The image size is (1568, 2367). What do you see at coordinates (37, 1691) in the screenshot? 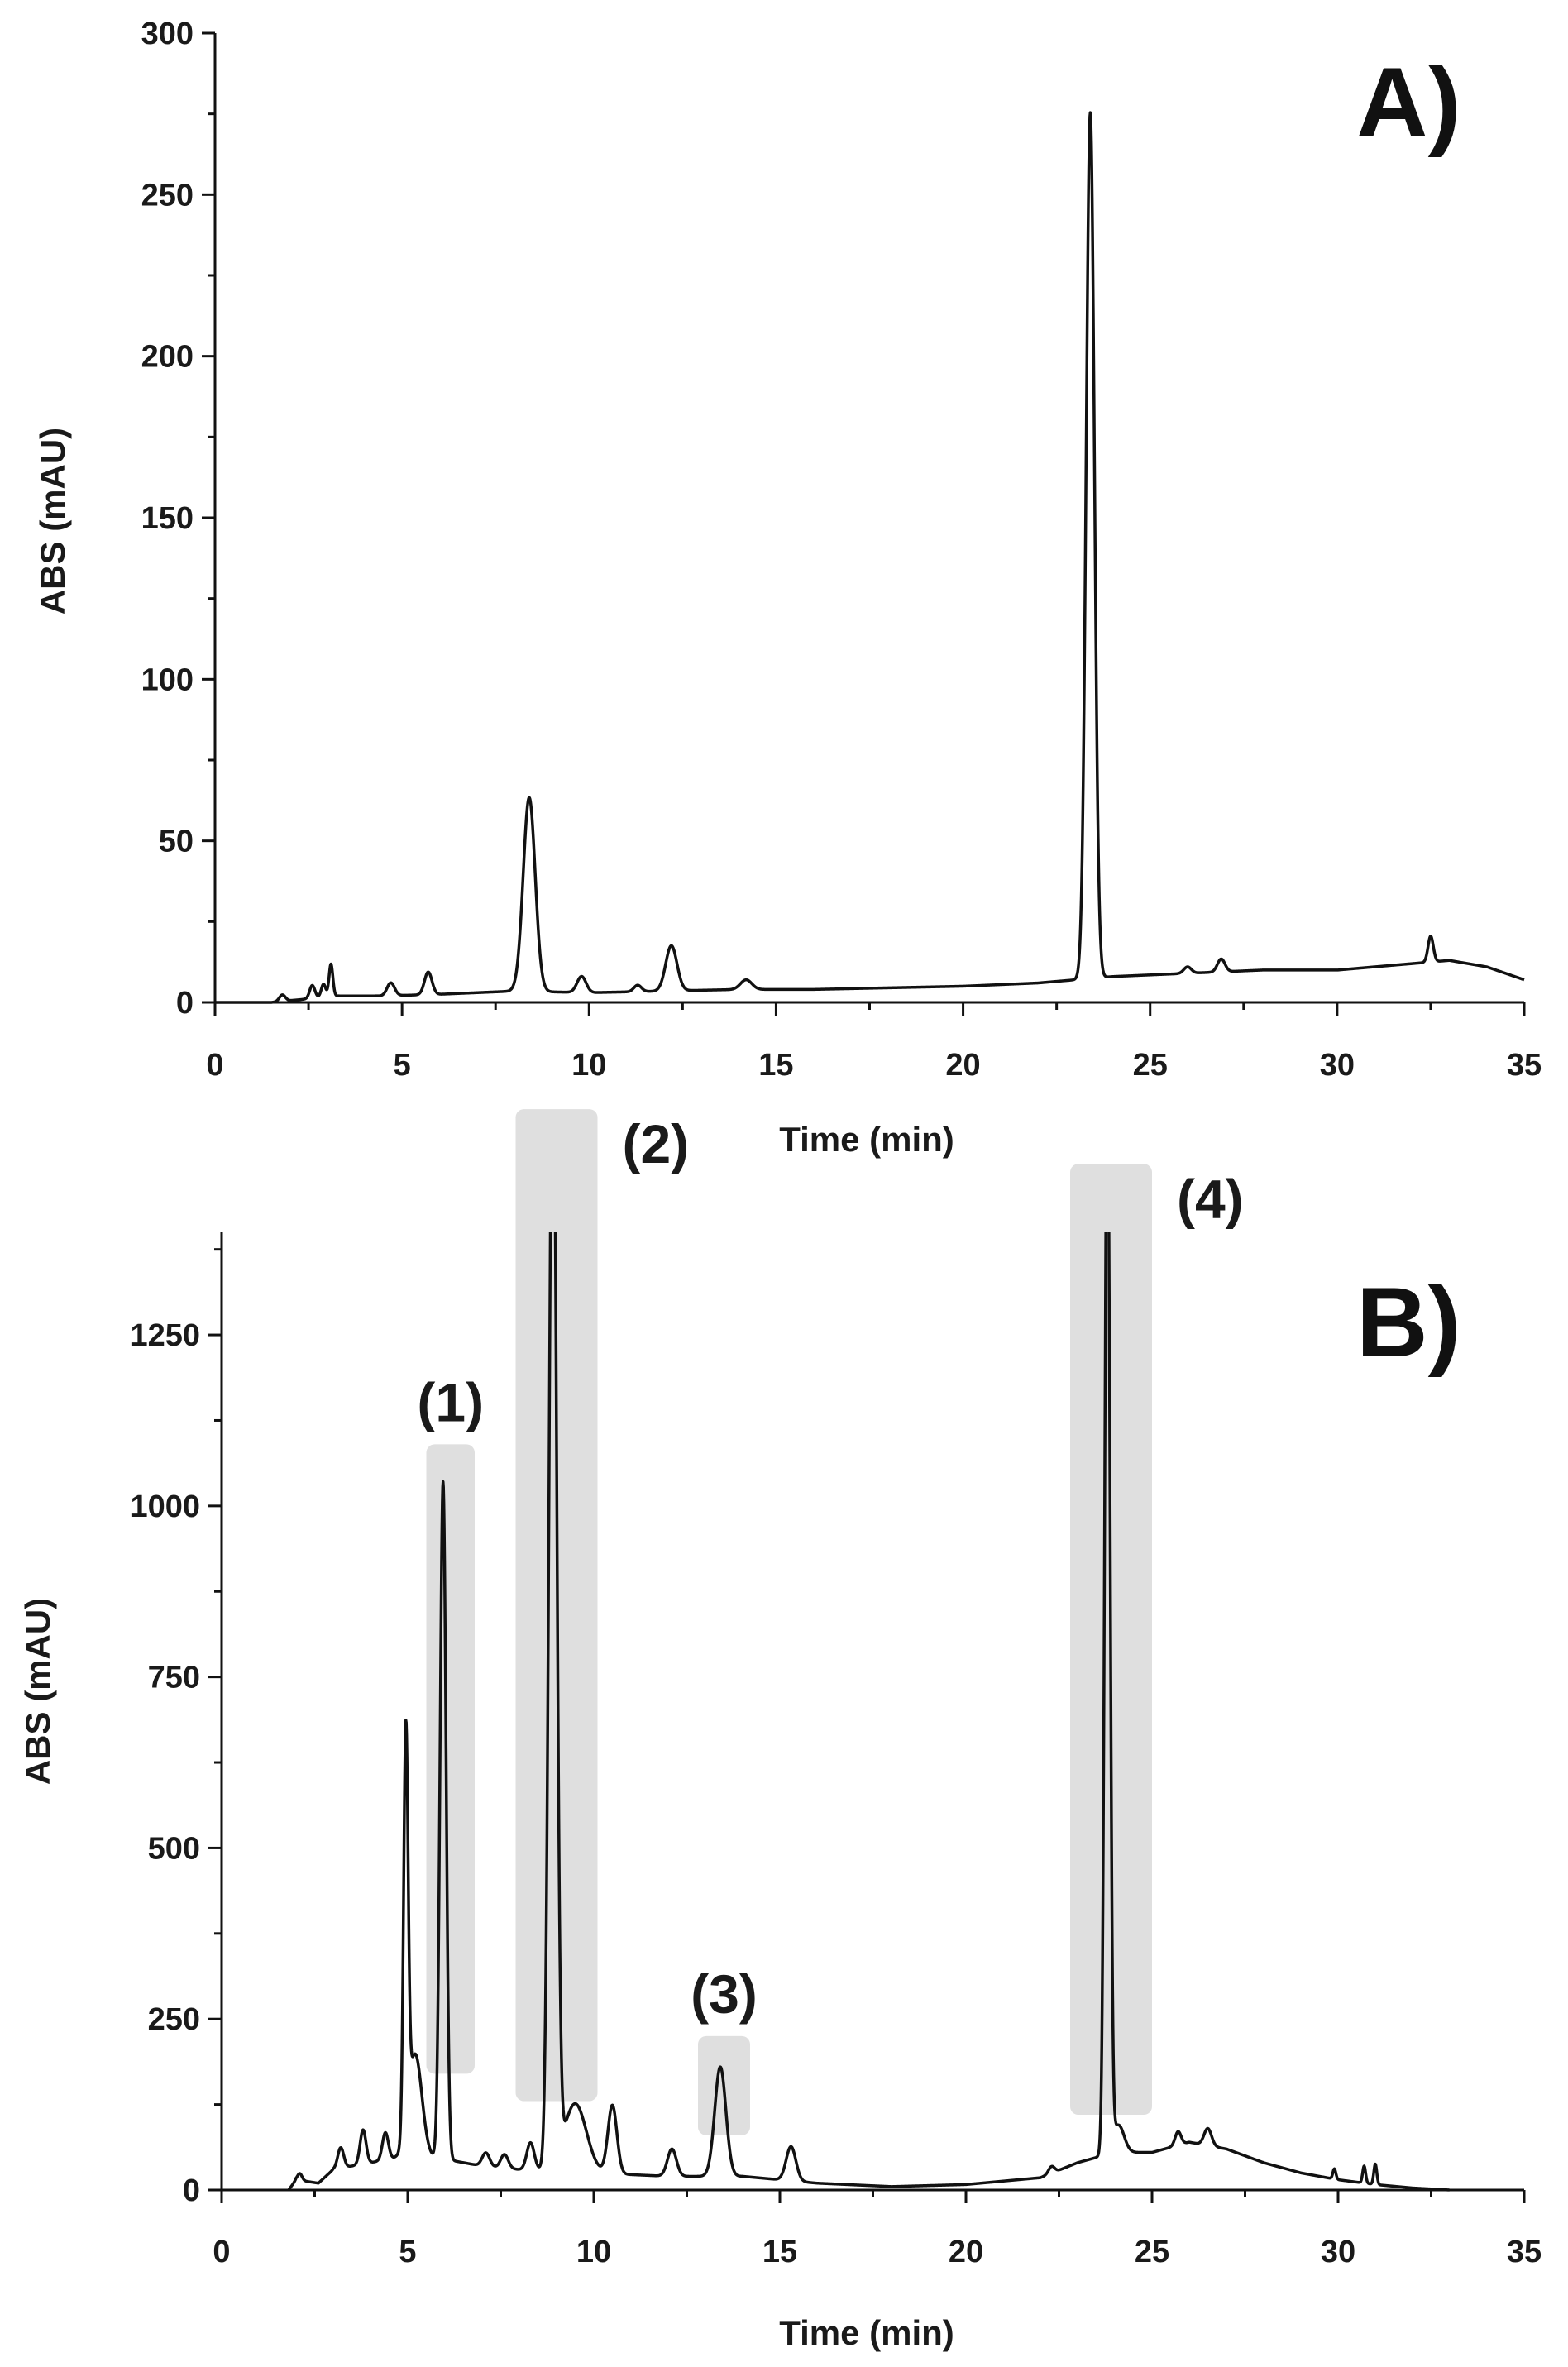
I see `panel-b-y-axis-title: ABS (mAU)` at bounding box center [37, 1691].